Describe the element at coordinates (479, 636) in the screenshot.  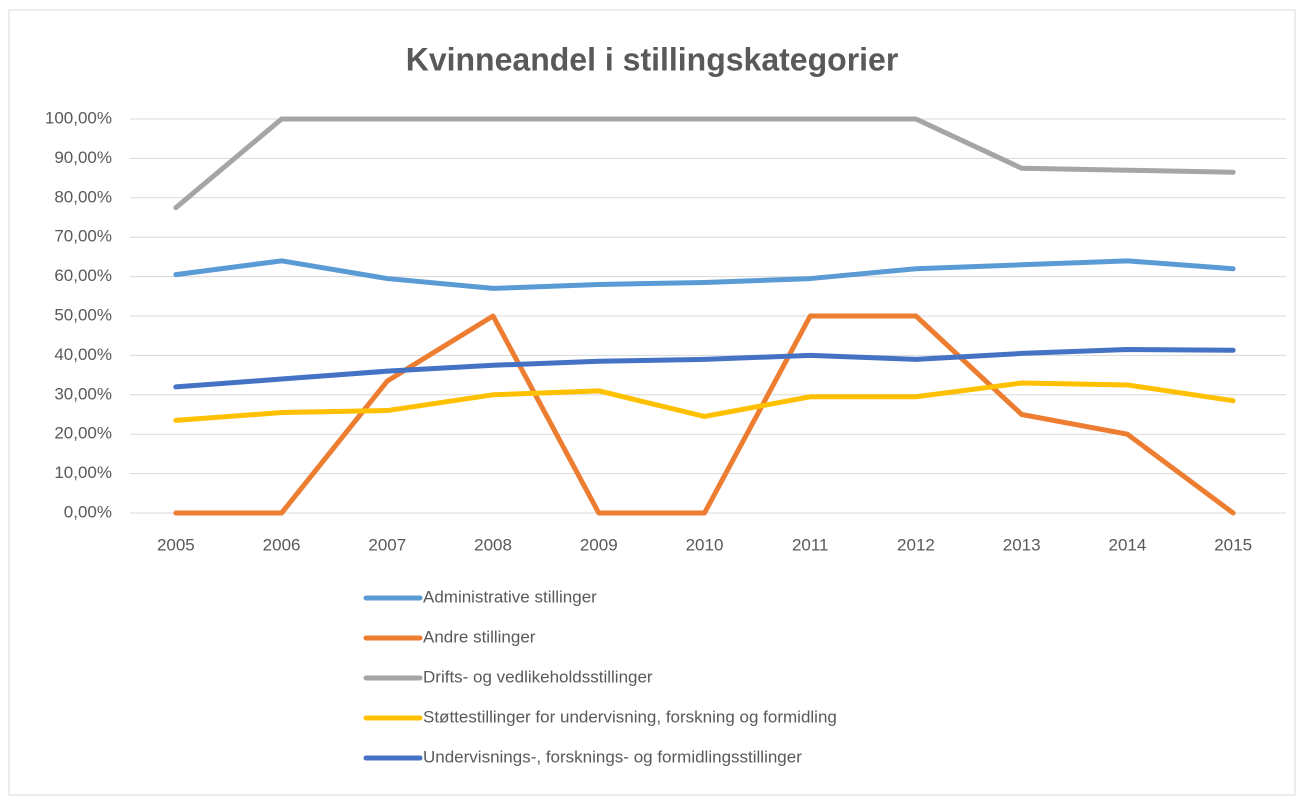
I see `legend-label: Andre stillinger` at that location.